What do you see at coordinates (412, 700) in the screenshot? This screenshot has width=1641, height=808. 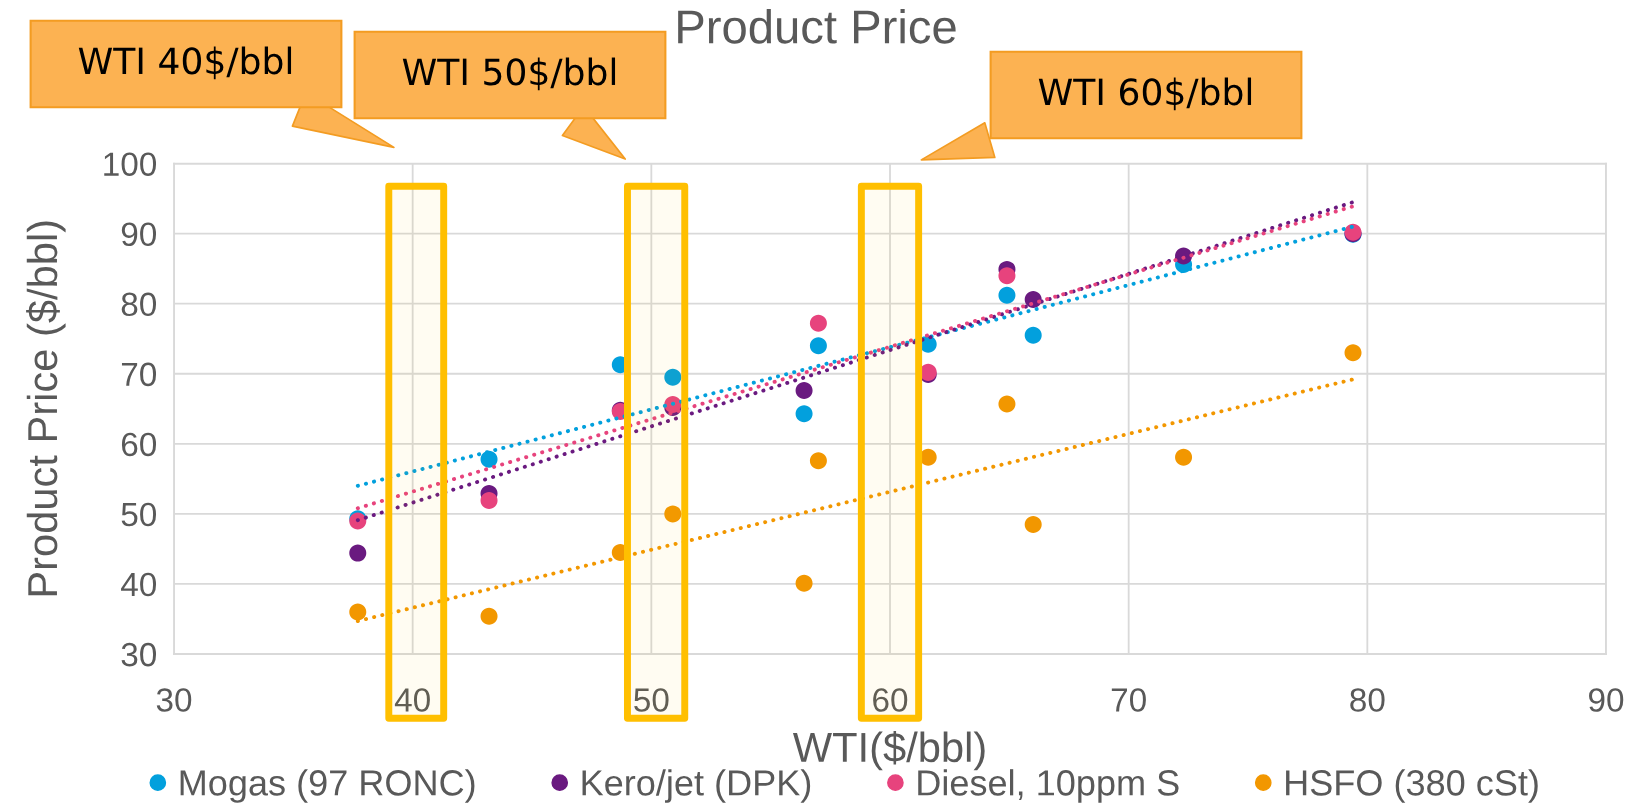 I see `x-tick-label: 40` at bounding box center [412, 700].